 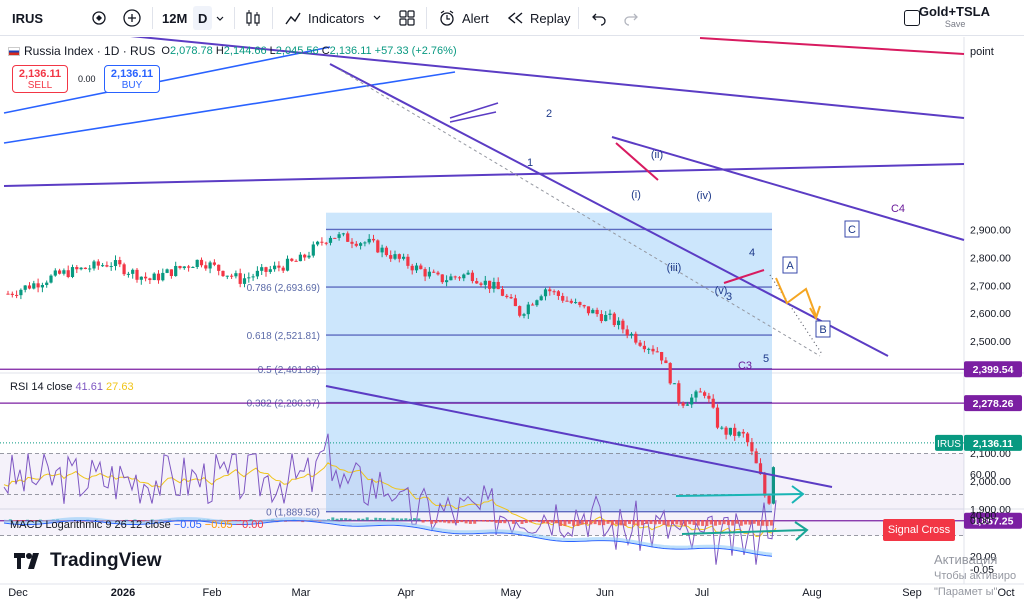 I want to click on interval-dropdown, so click(x=220, y=18).